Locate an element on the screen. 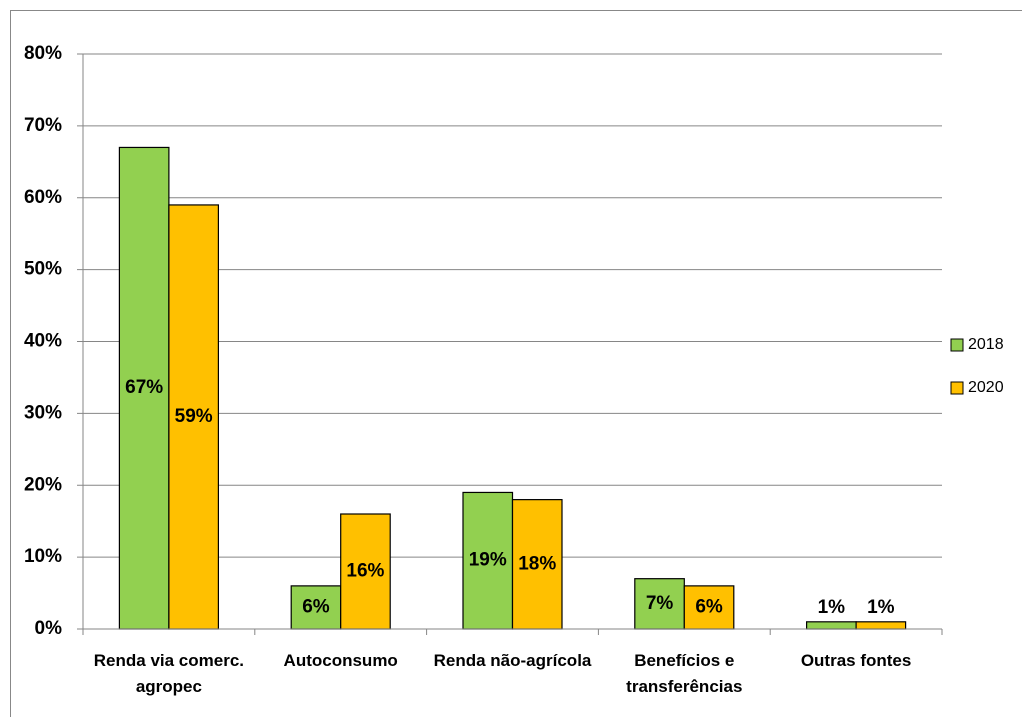  data-label: 19% is located at coordinates (488, 560).